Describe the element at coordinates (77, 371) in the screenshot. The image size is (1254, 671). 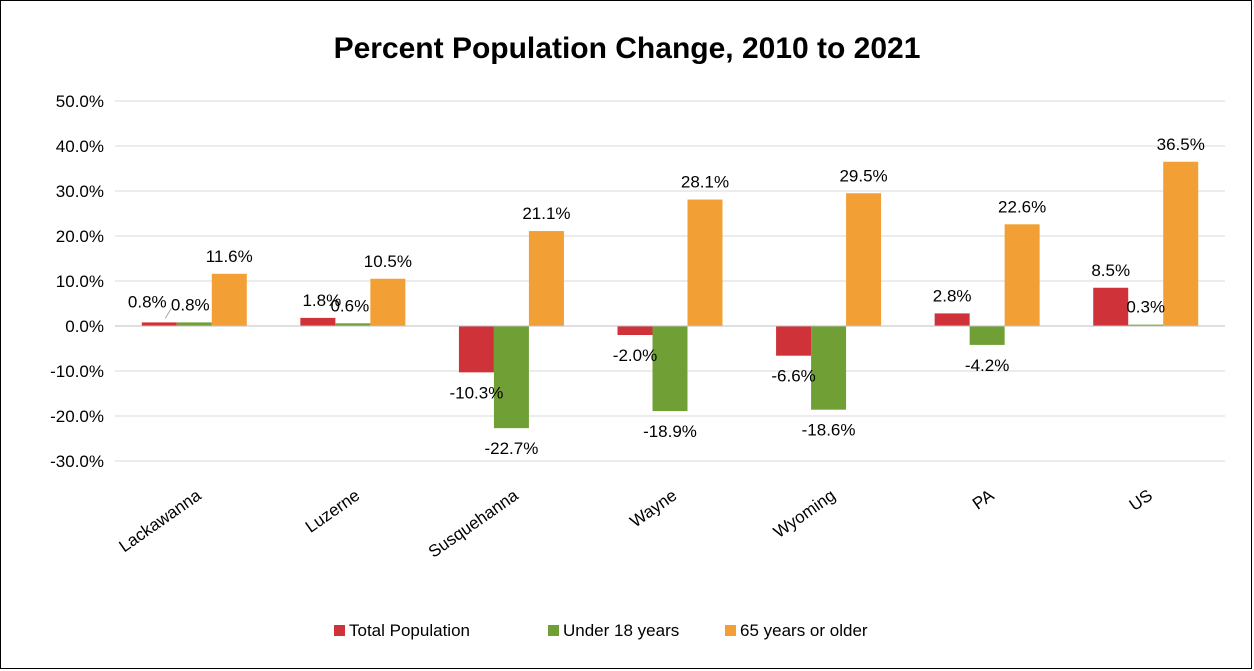
I see `y-tick-label: -10.0%` at that location.